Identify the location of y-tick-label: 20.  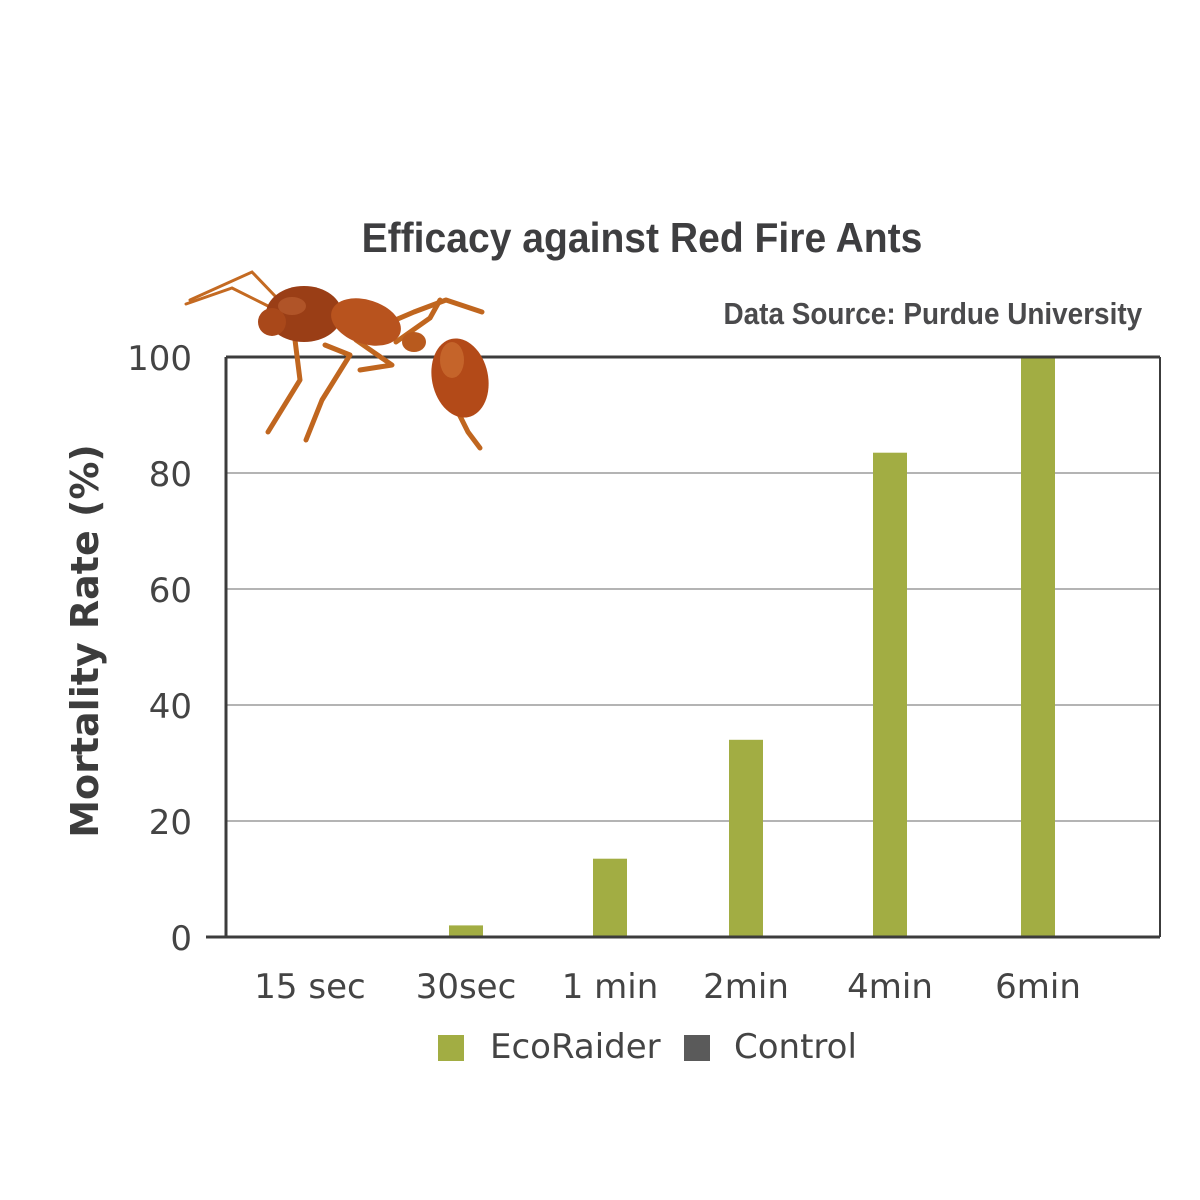
(170, 823).